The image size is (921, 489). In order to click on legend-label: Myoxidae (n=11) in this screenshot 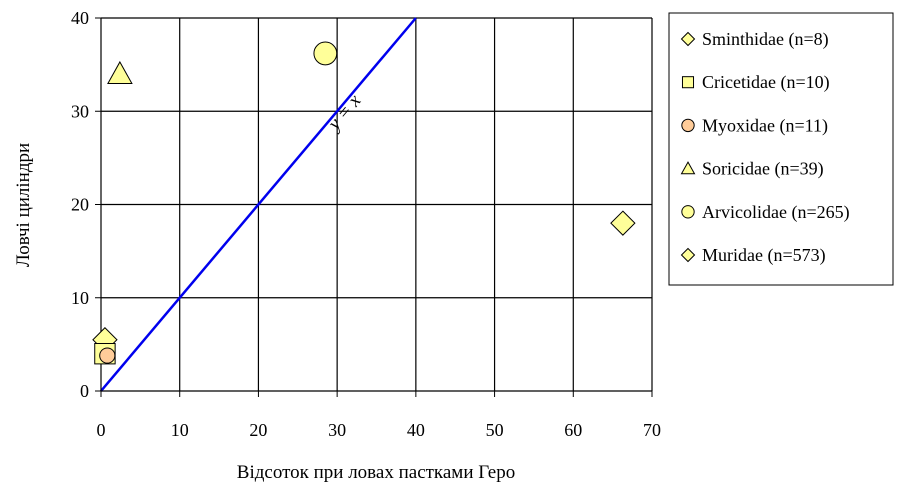, I will do `click(765, 125)`.